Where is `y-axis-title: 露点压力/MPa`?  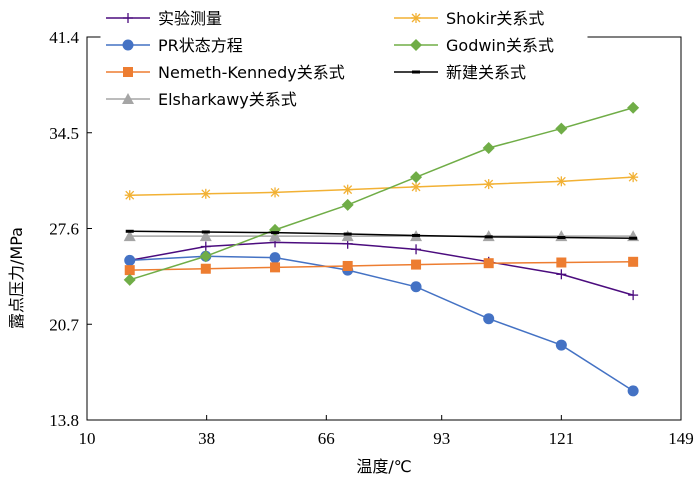
y-axis-title: 露点压力/MPa is located at coordinates (16, 278).